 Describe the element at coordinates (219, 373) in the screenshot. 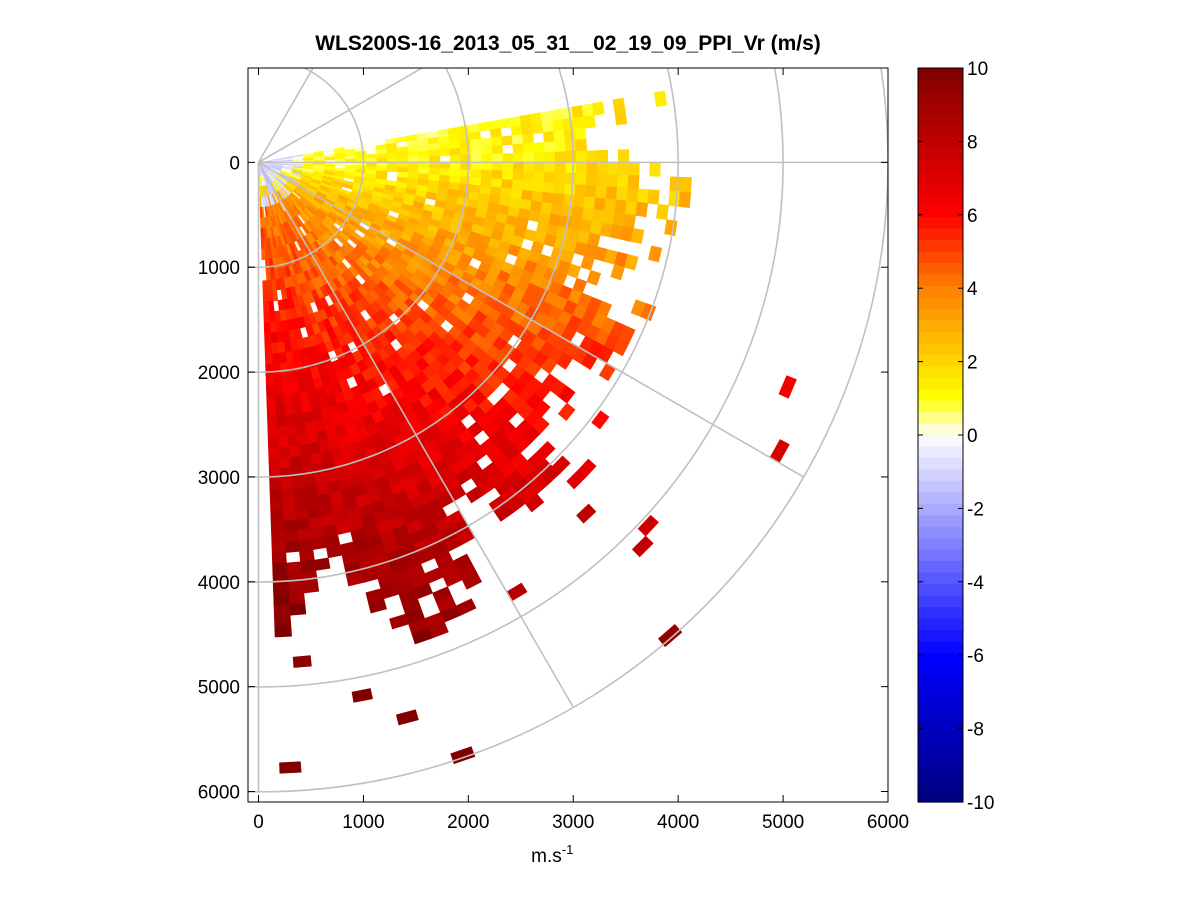

I see `y-tick-label: 2000` at that location.